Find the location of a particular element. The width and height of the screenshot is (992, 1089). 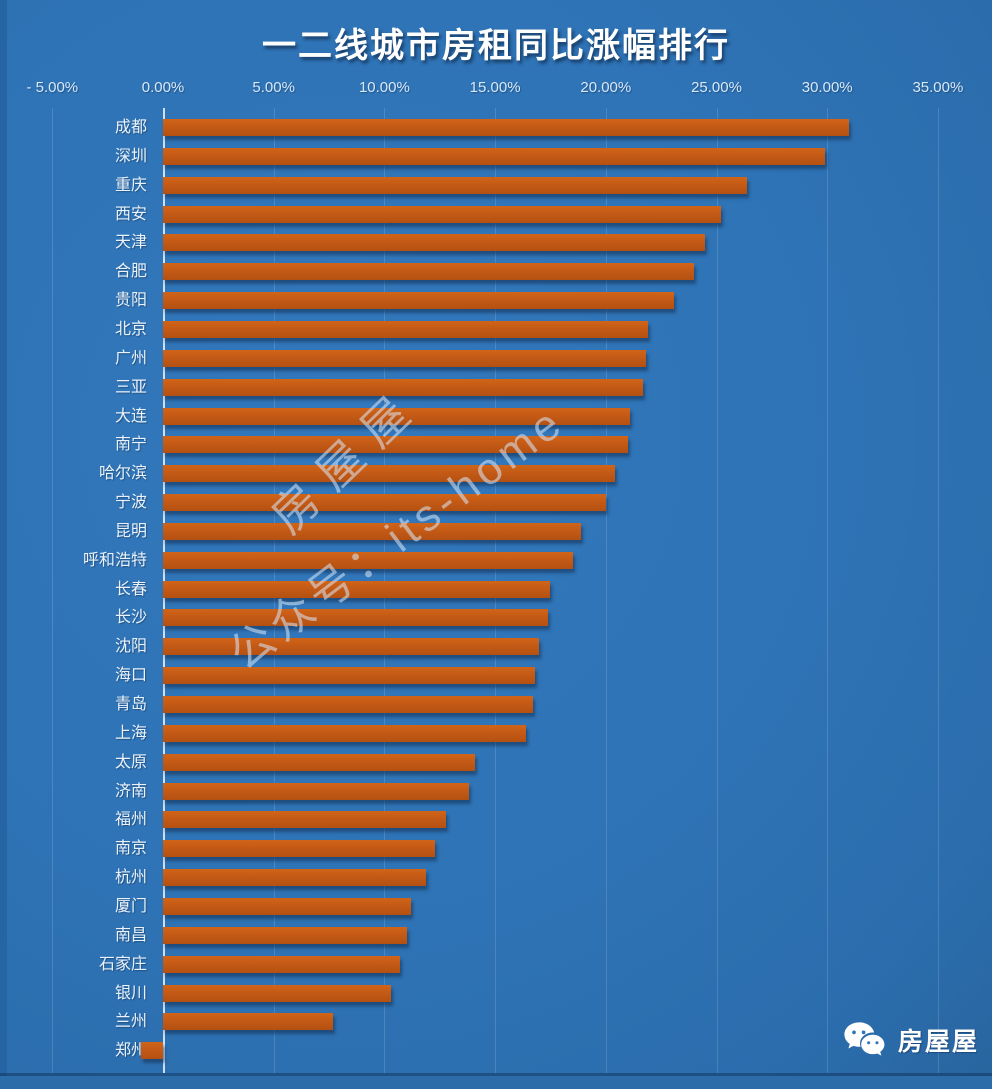

bar-row: 成都 is located at coordinates (496, 133).